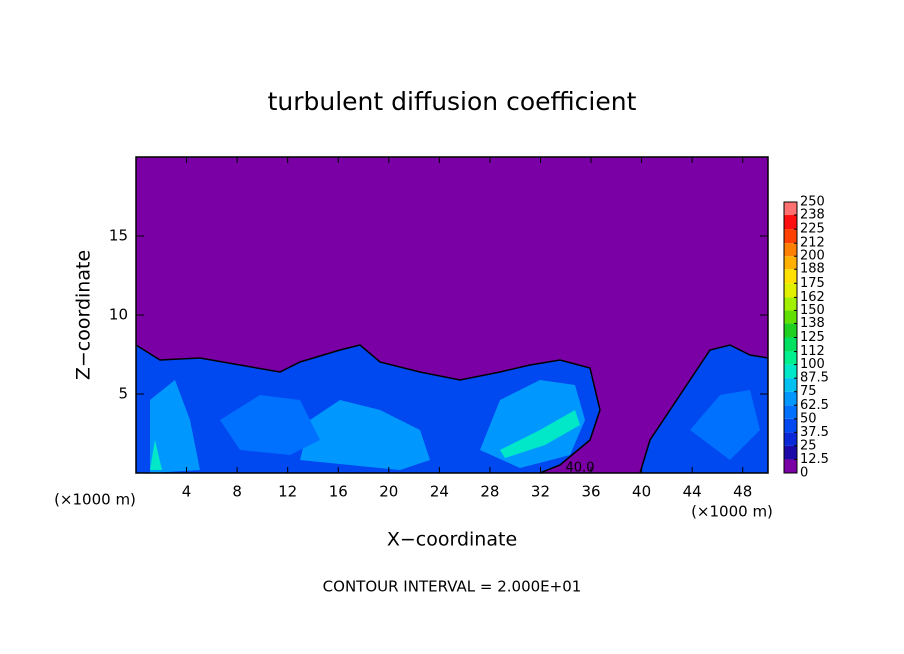  Describe the element at coordinates (338, 492) in the screenshot. I see `x-tick-label: 16` at that location.